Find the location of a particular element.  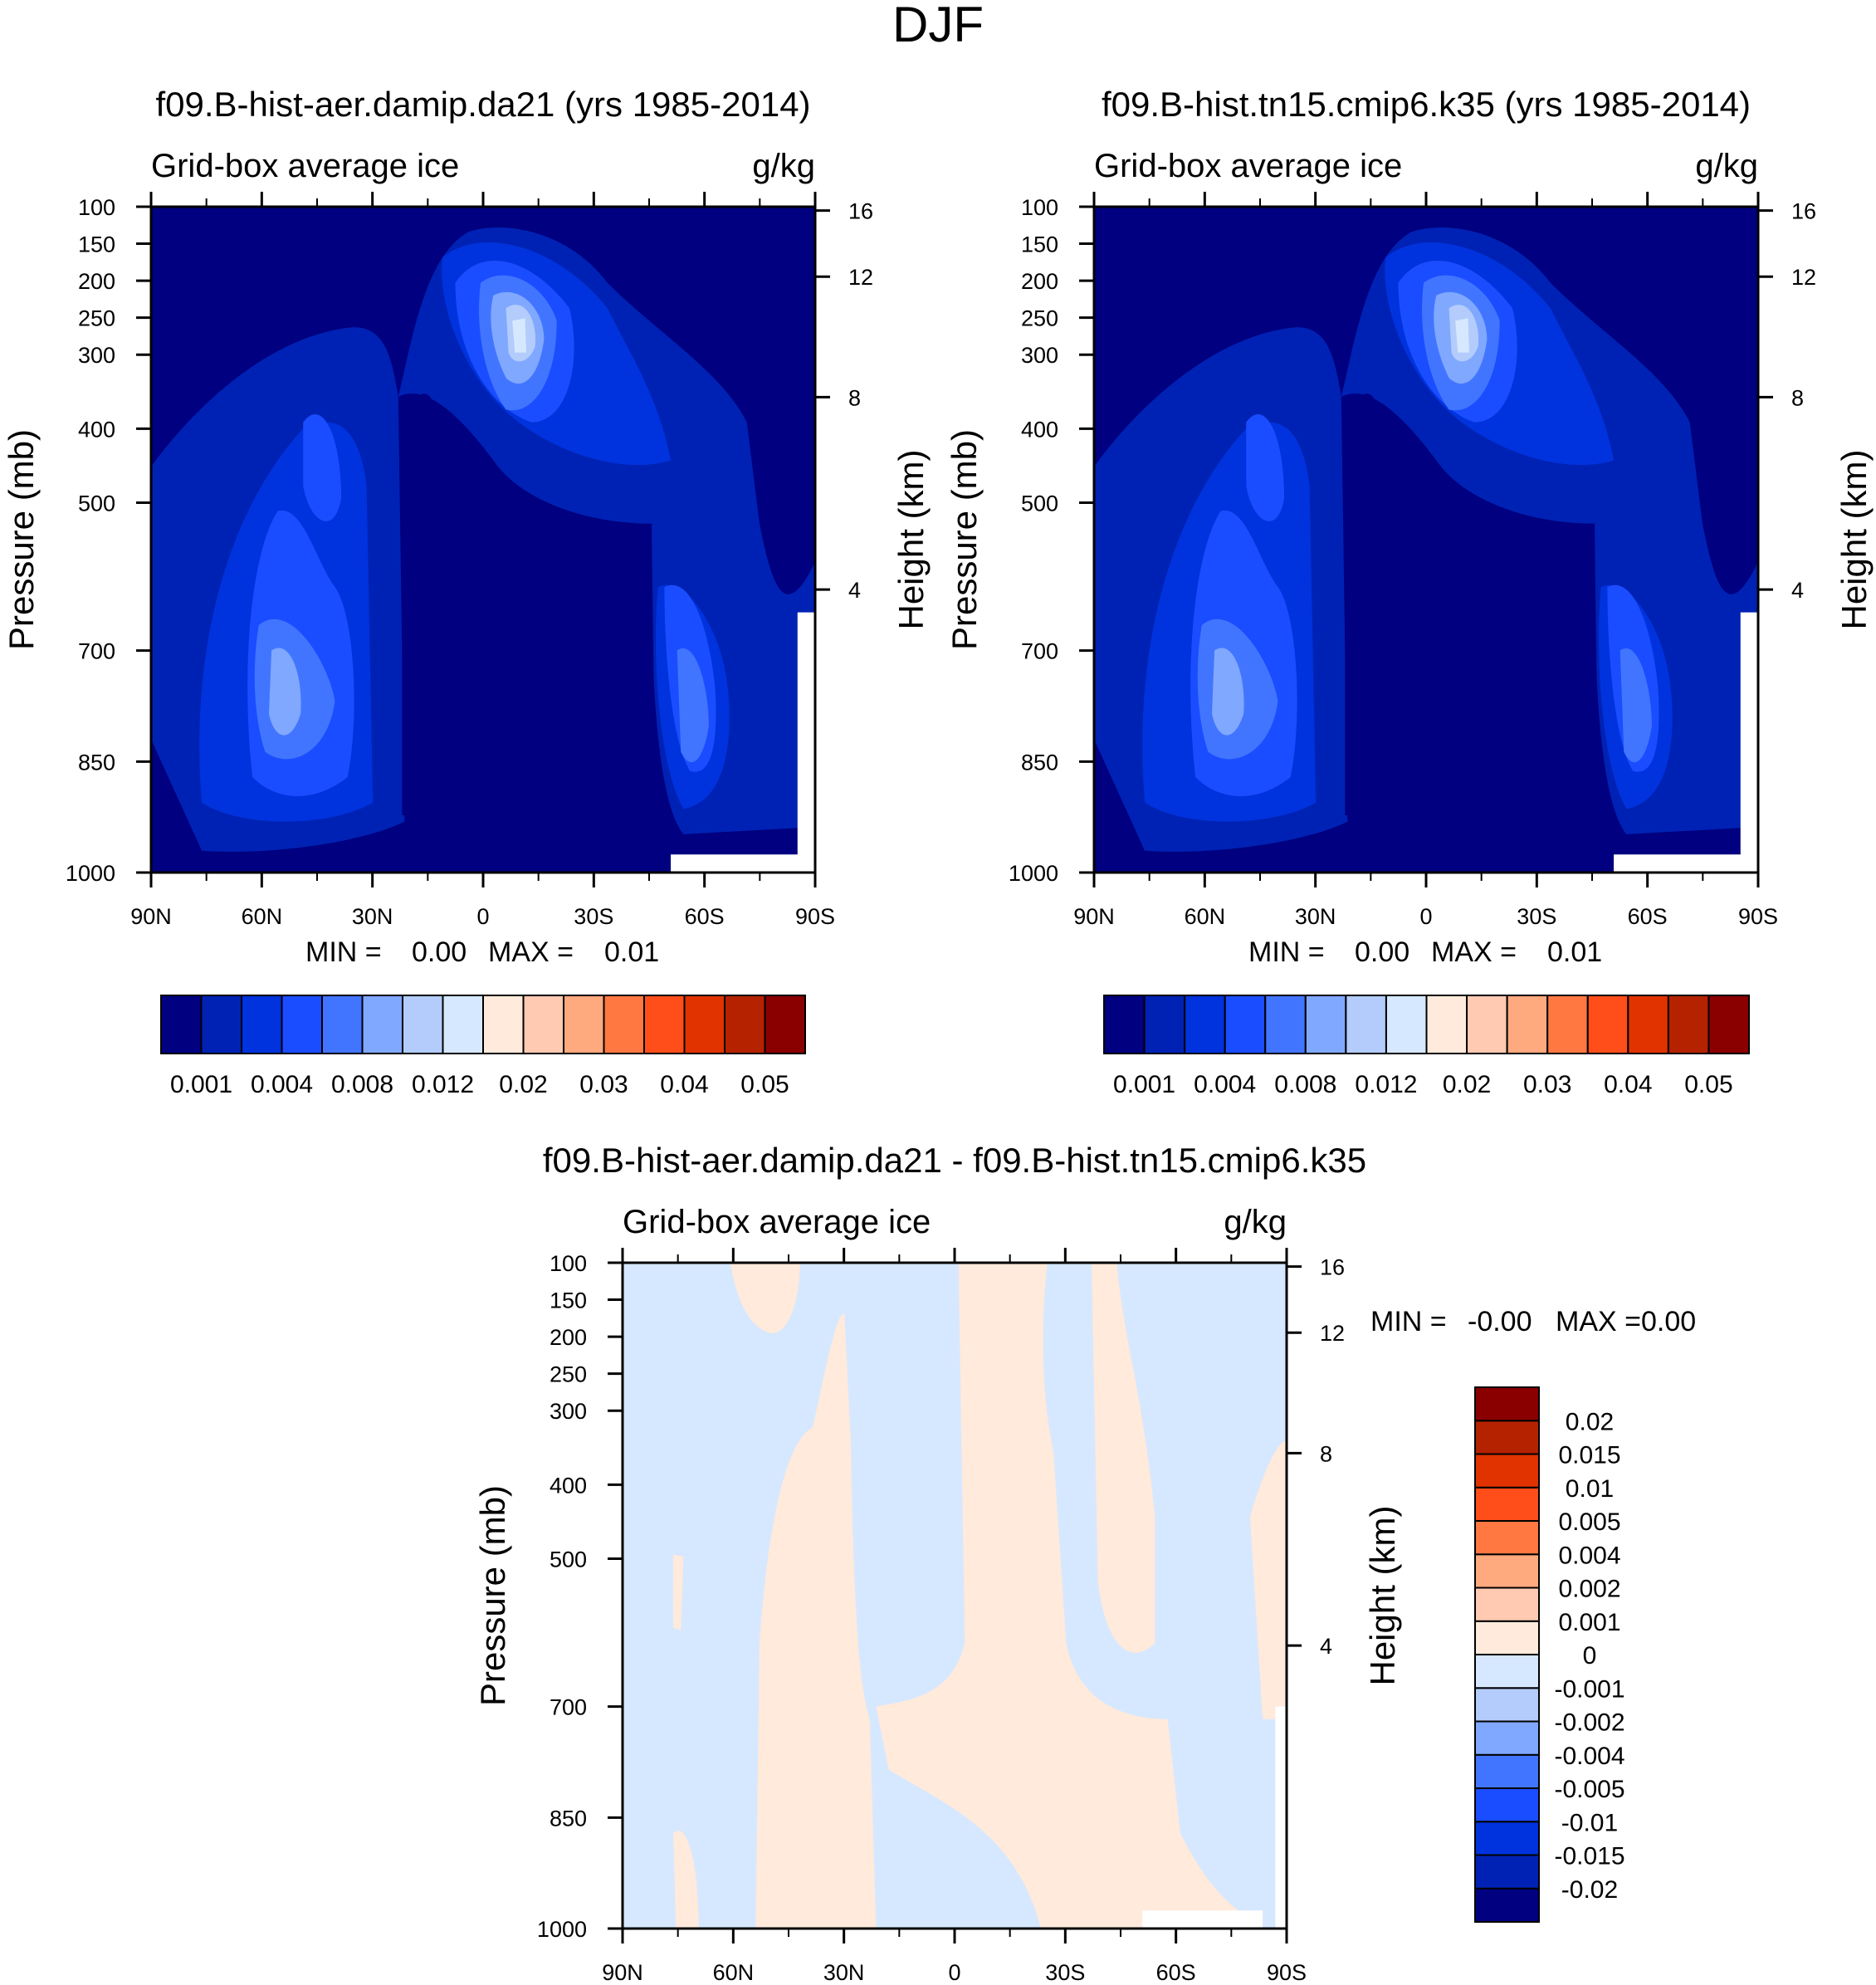

y-tick-label: 1000 is located at coordinates (1034, 873).